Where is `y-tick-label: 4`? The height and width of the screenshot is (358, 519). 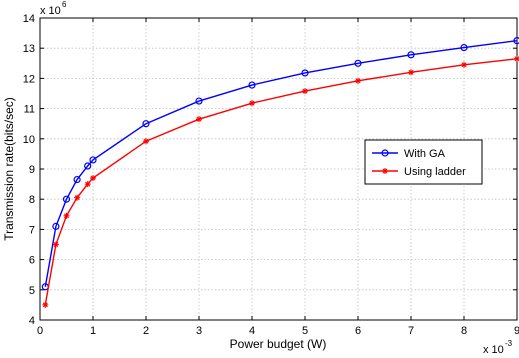
y-tick-label: 4 is located at coordinates (32, 321).